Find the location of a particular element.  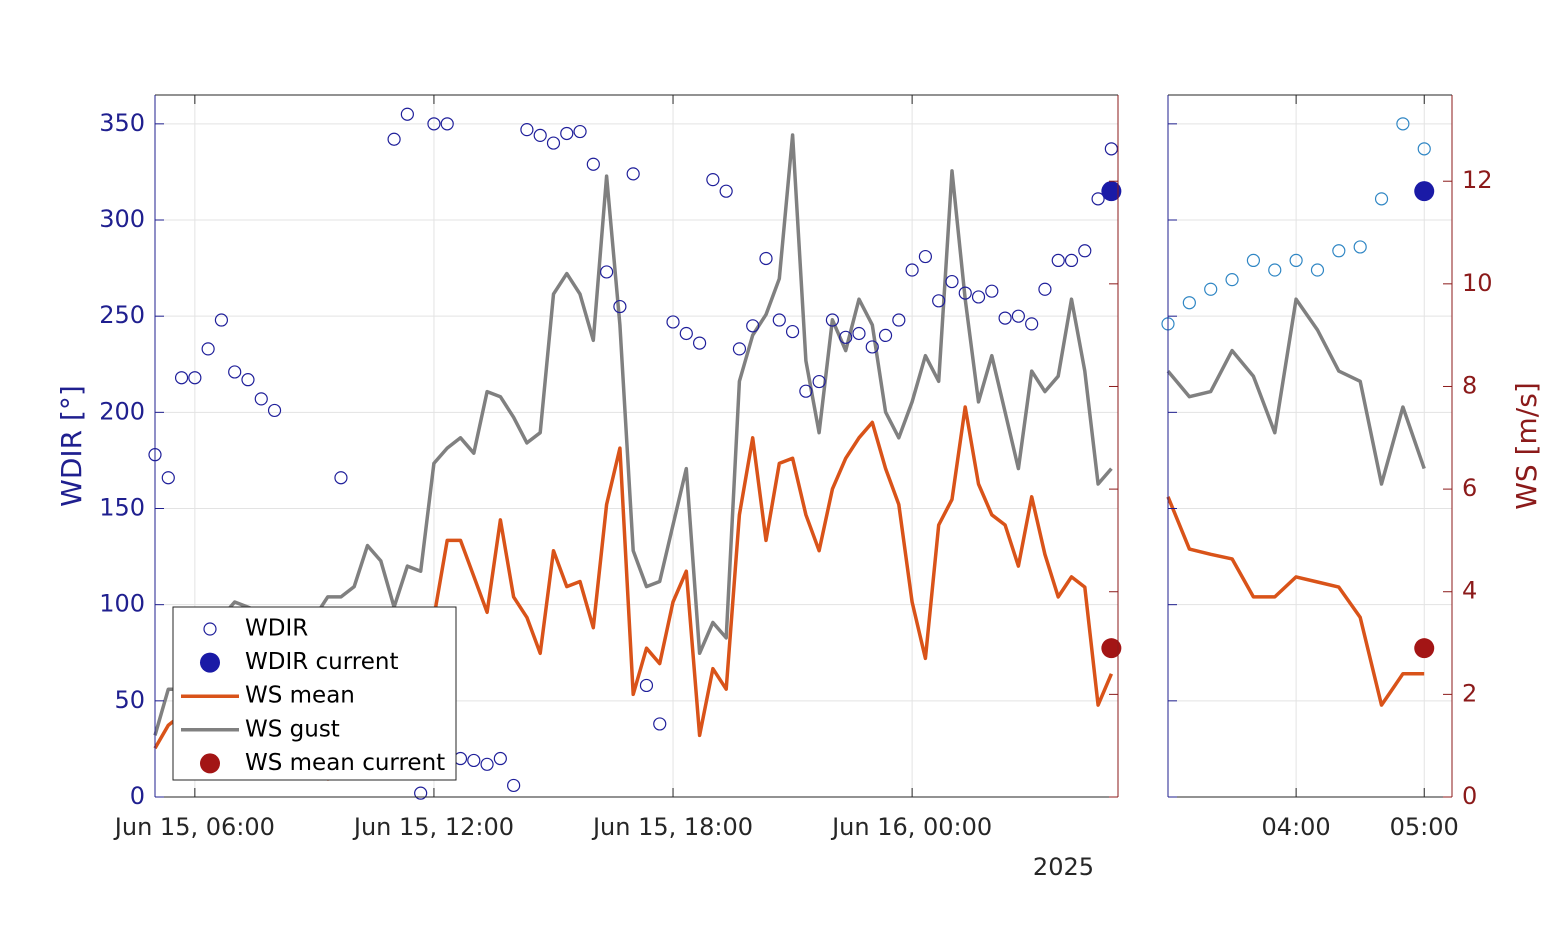

y-tick-label: 50 is located at coordinates (129, 700).